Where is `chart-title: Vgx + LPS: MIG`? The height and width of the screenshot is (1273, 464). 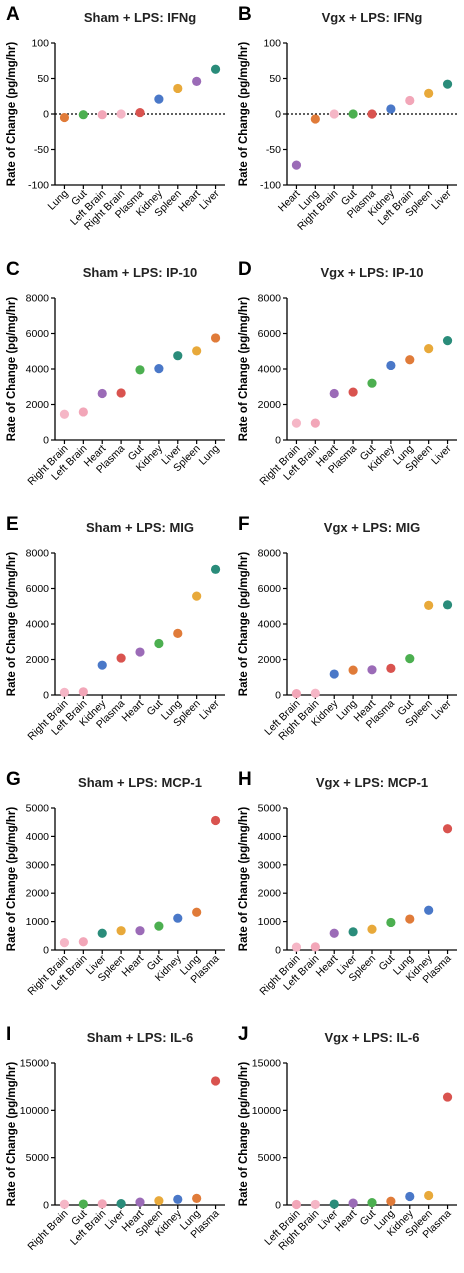
chart-title: Vgx + LPS: MIG is located at coordinates (372, 527).